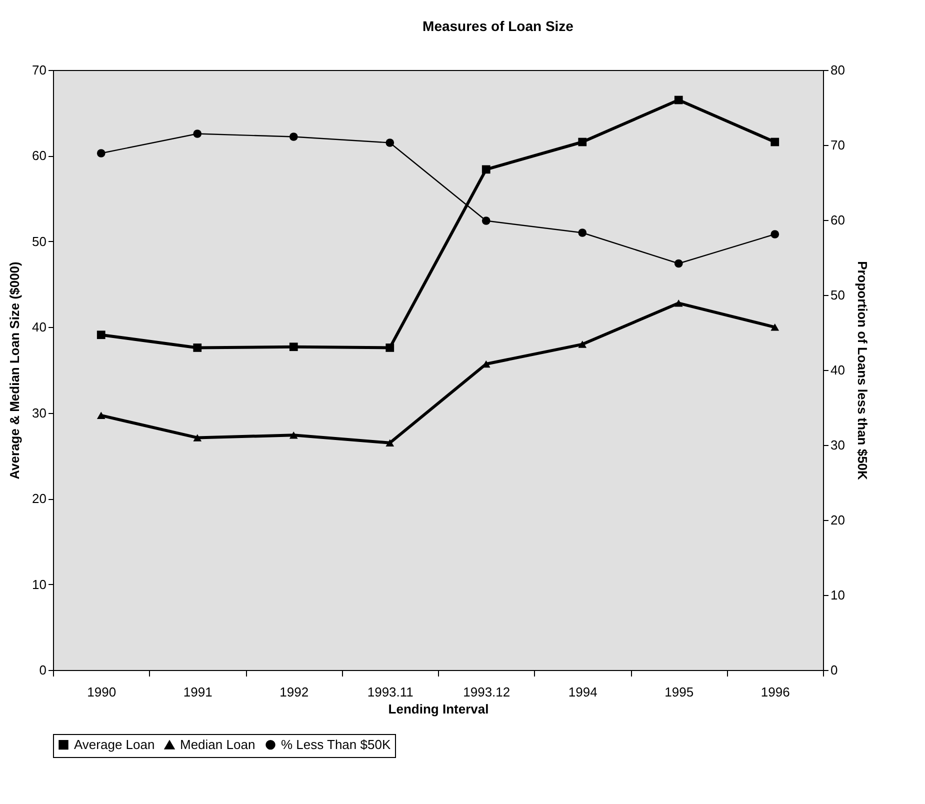  Describe the element at coordinates (837, 220) in the screenshot. I see `y2-tick-label: 60` at that location.